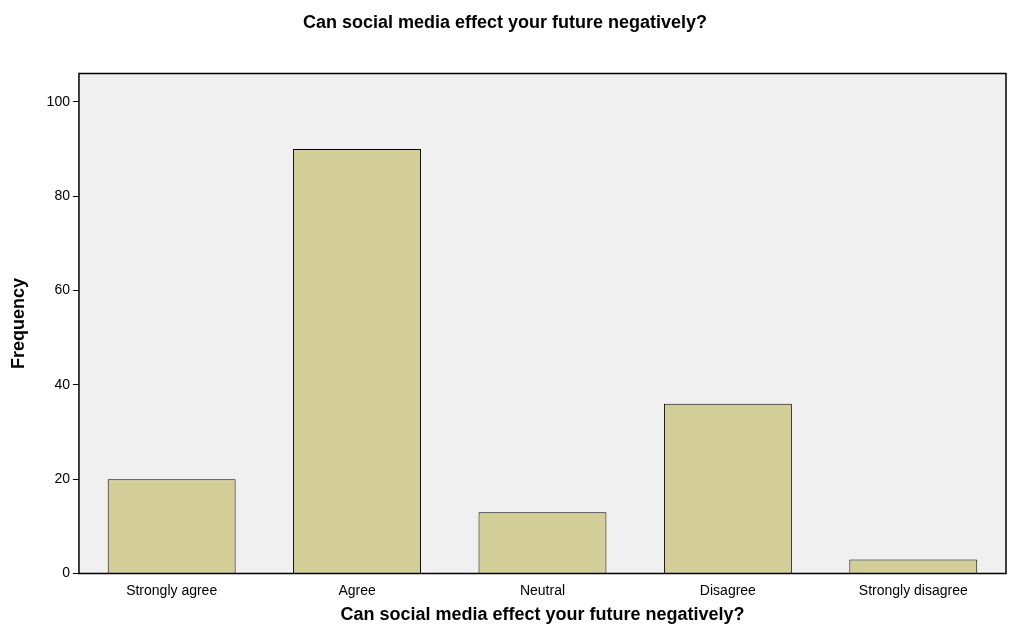  What do you see at coordinates (62, 195) in the screenshot?
I see `y-tick-label: 80` at bounding box center [62, 195].